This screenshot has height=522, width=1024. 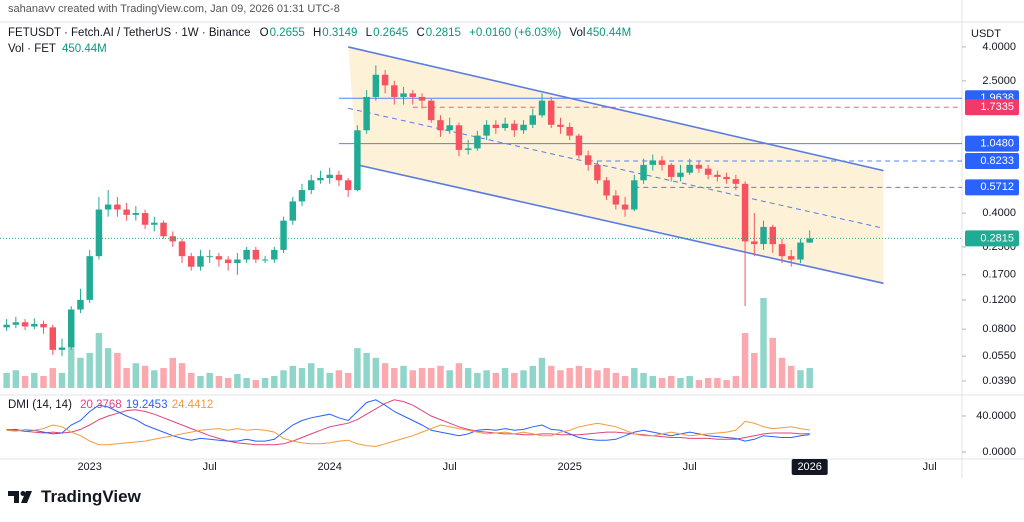 I want to click on y-tick-label: 2.5000, so click(x=999, y=81).